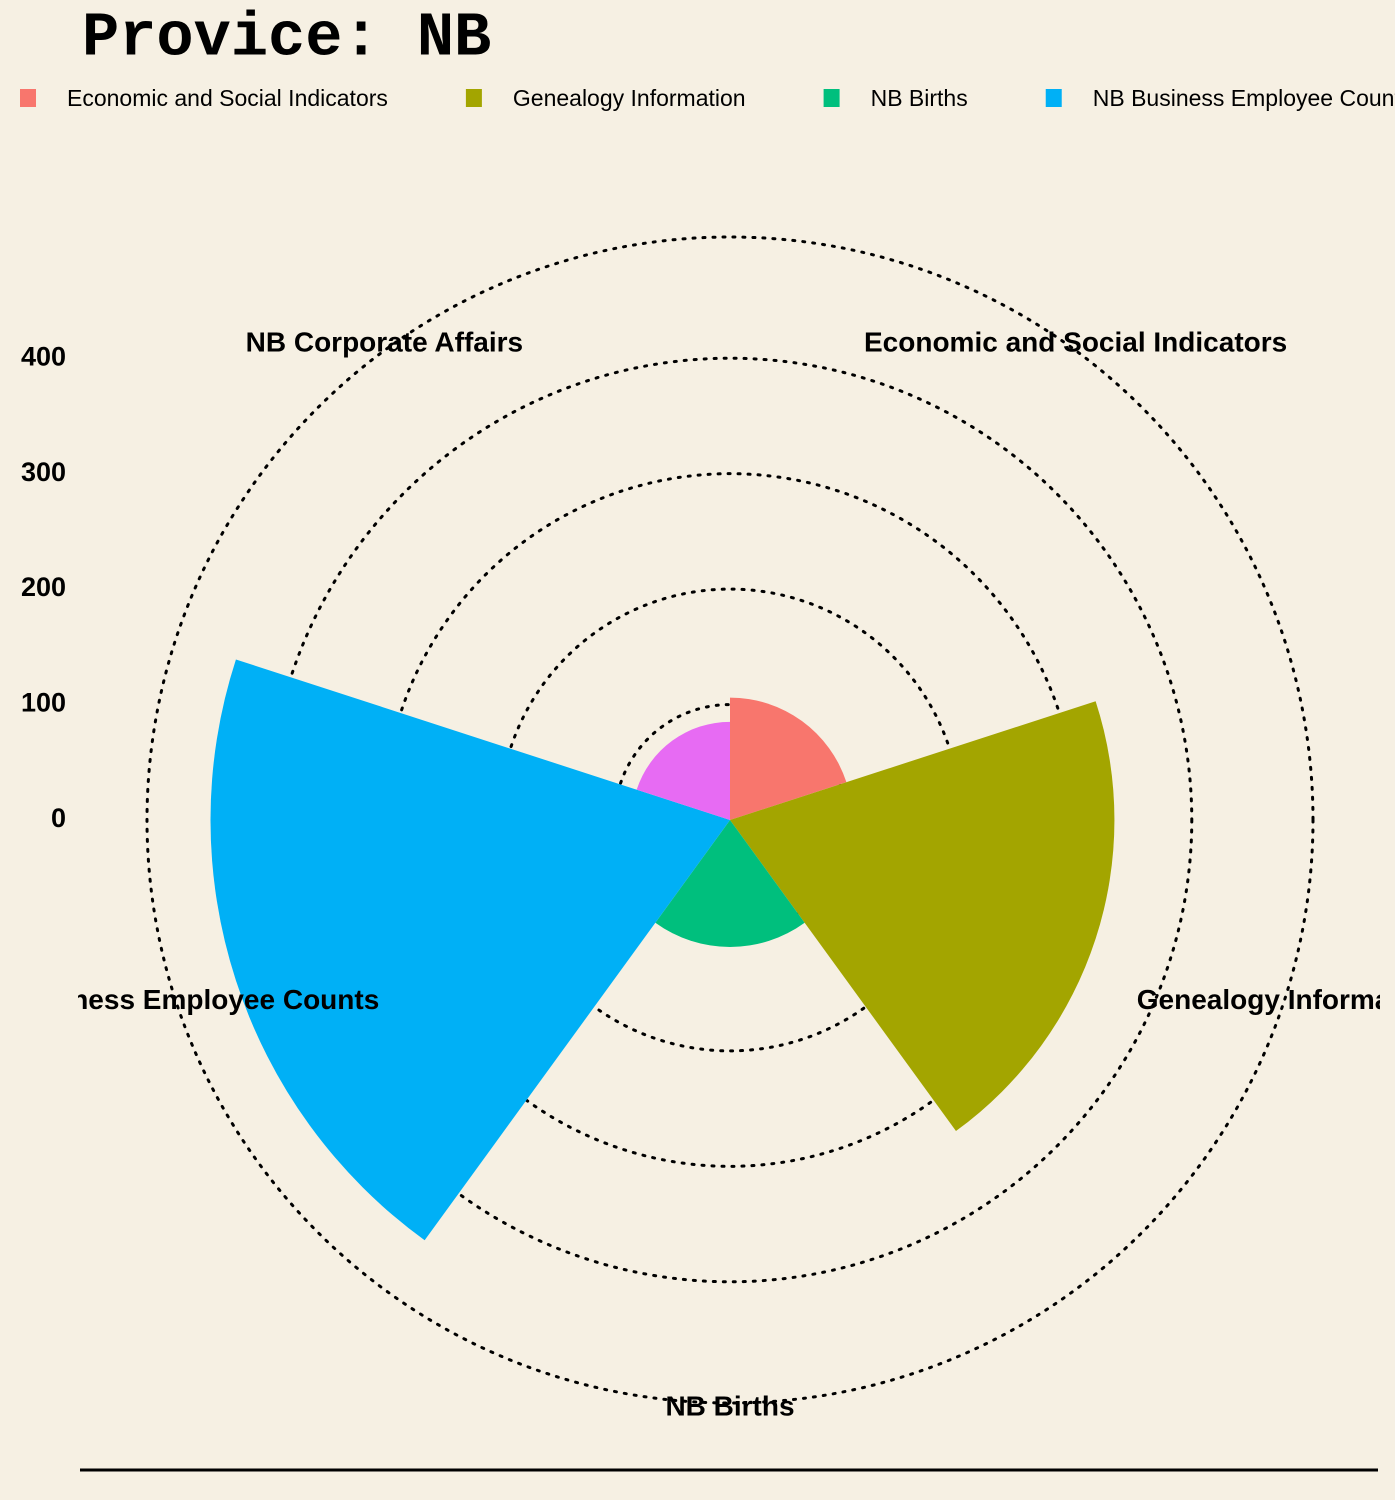 The image size is (1395, 1500). I want to click on category-label: Economic and Social Indicators, so click(1075, 342).